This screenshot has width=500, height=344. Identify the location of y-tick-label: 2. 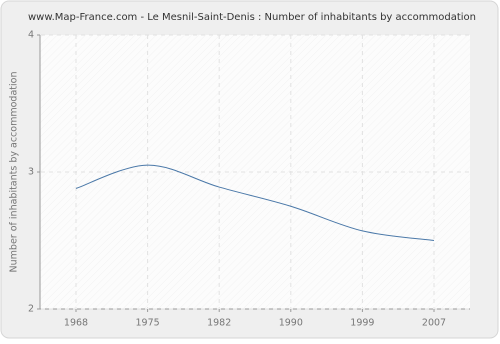
(31, 309).